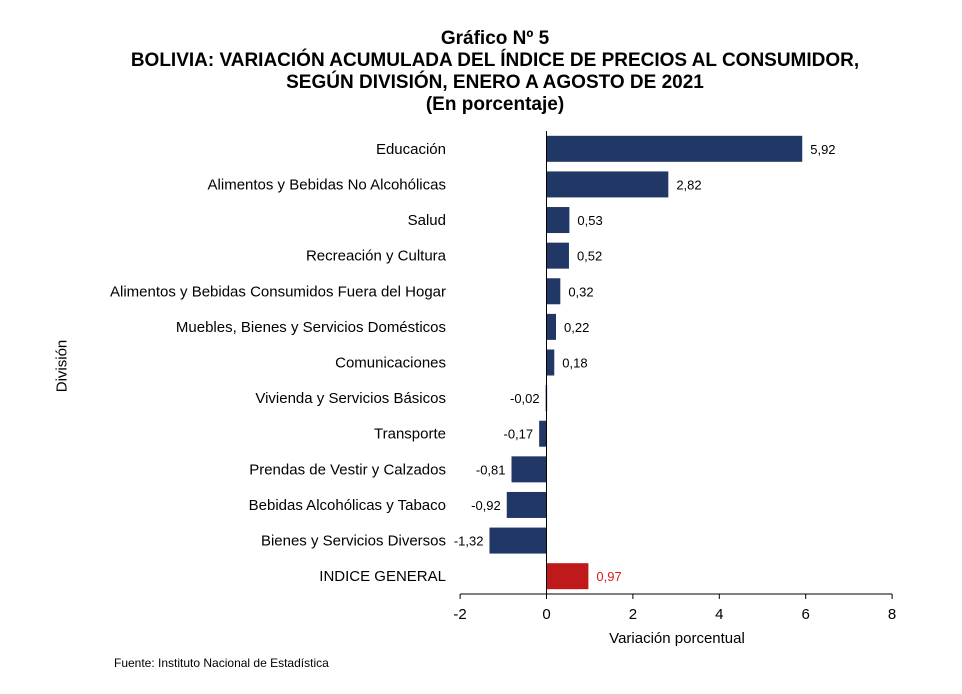  Describe the element at coordinates (526, 504) in the screenshot. I see `bar-bebidas-alcoholicas-y-tabaco` at that location.